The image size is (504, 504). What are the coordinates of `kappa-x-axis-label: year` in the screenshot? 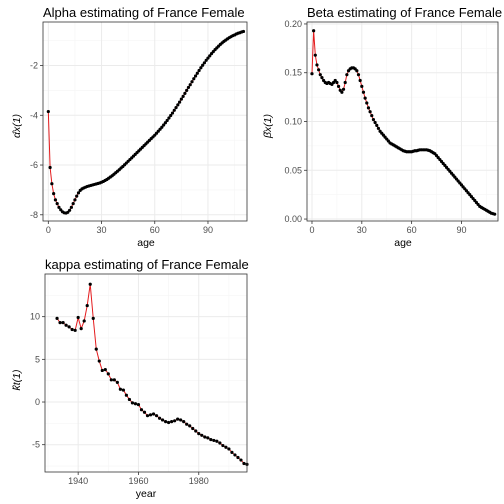 It's located at (146, 494).